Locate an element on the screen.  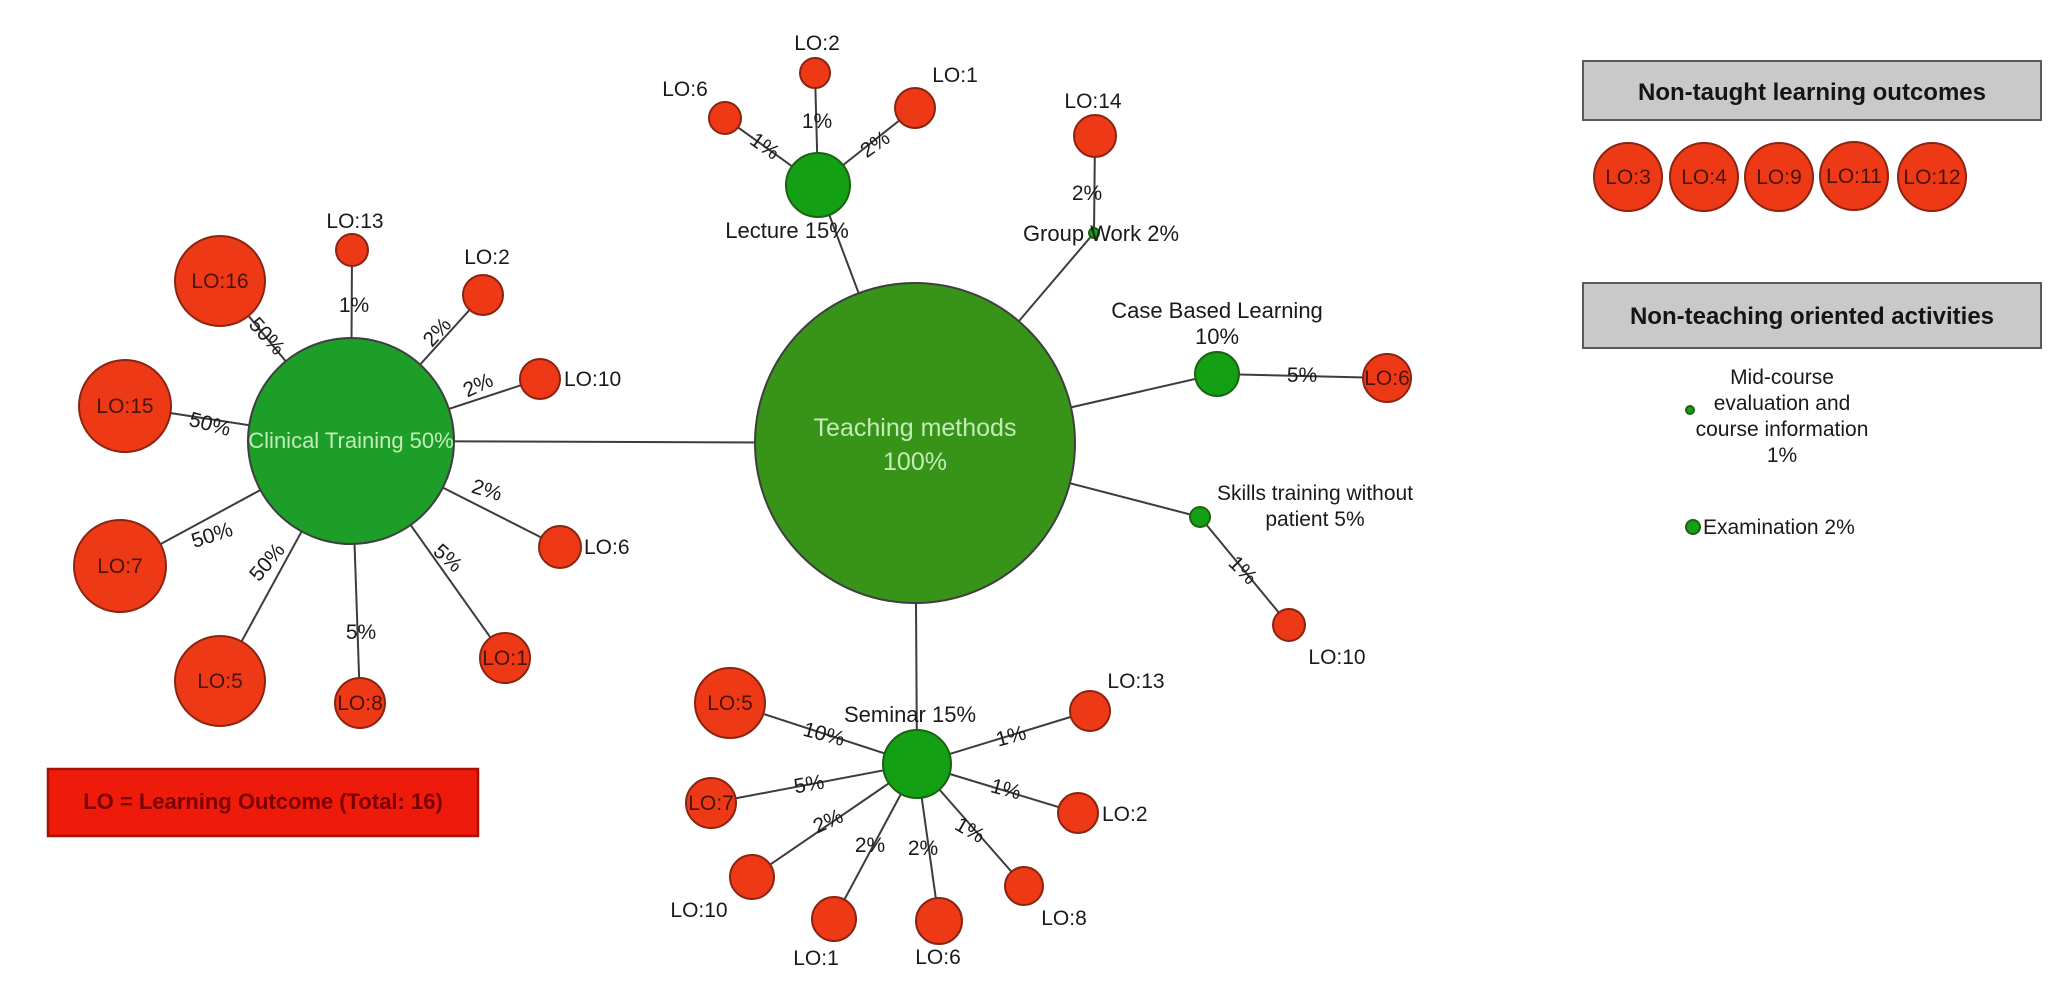
node-non-taught-lo4 is located at coordinates (1704, 177).